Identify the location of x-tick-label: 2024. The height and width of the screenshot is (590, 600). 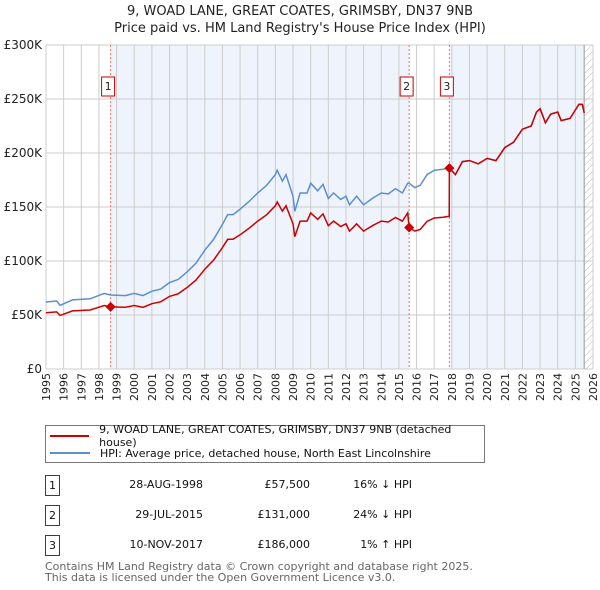
(558, 387).